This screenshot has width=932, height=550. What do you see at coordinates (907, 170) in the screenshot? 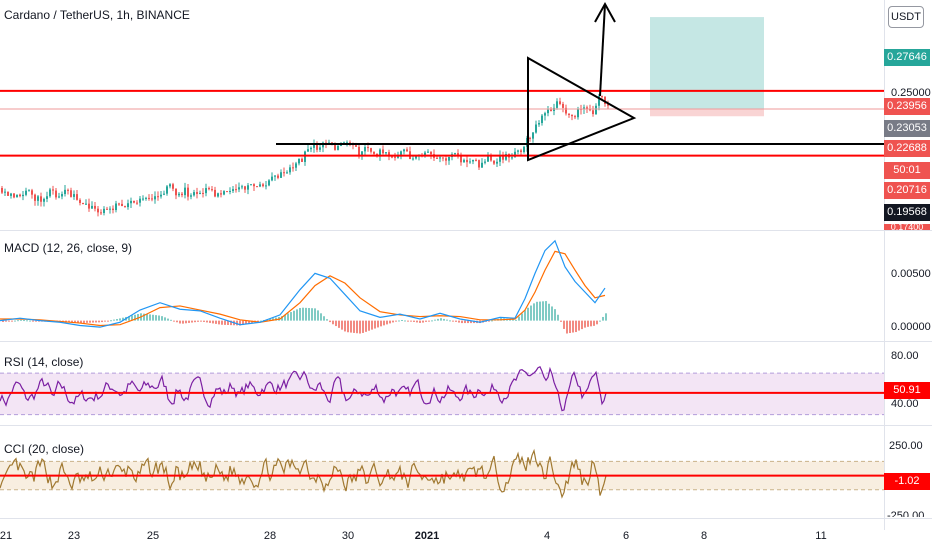
I see `countdown-badge: 50:01` at bounding box center [907, 170].